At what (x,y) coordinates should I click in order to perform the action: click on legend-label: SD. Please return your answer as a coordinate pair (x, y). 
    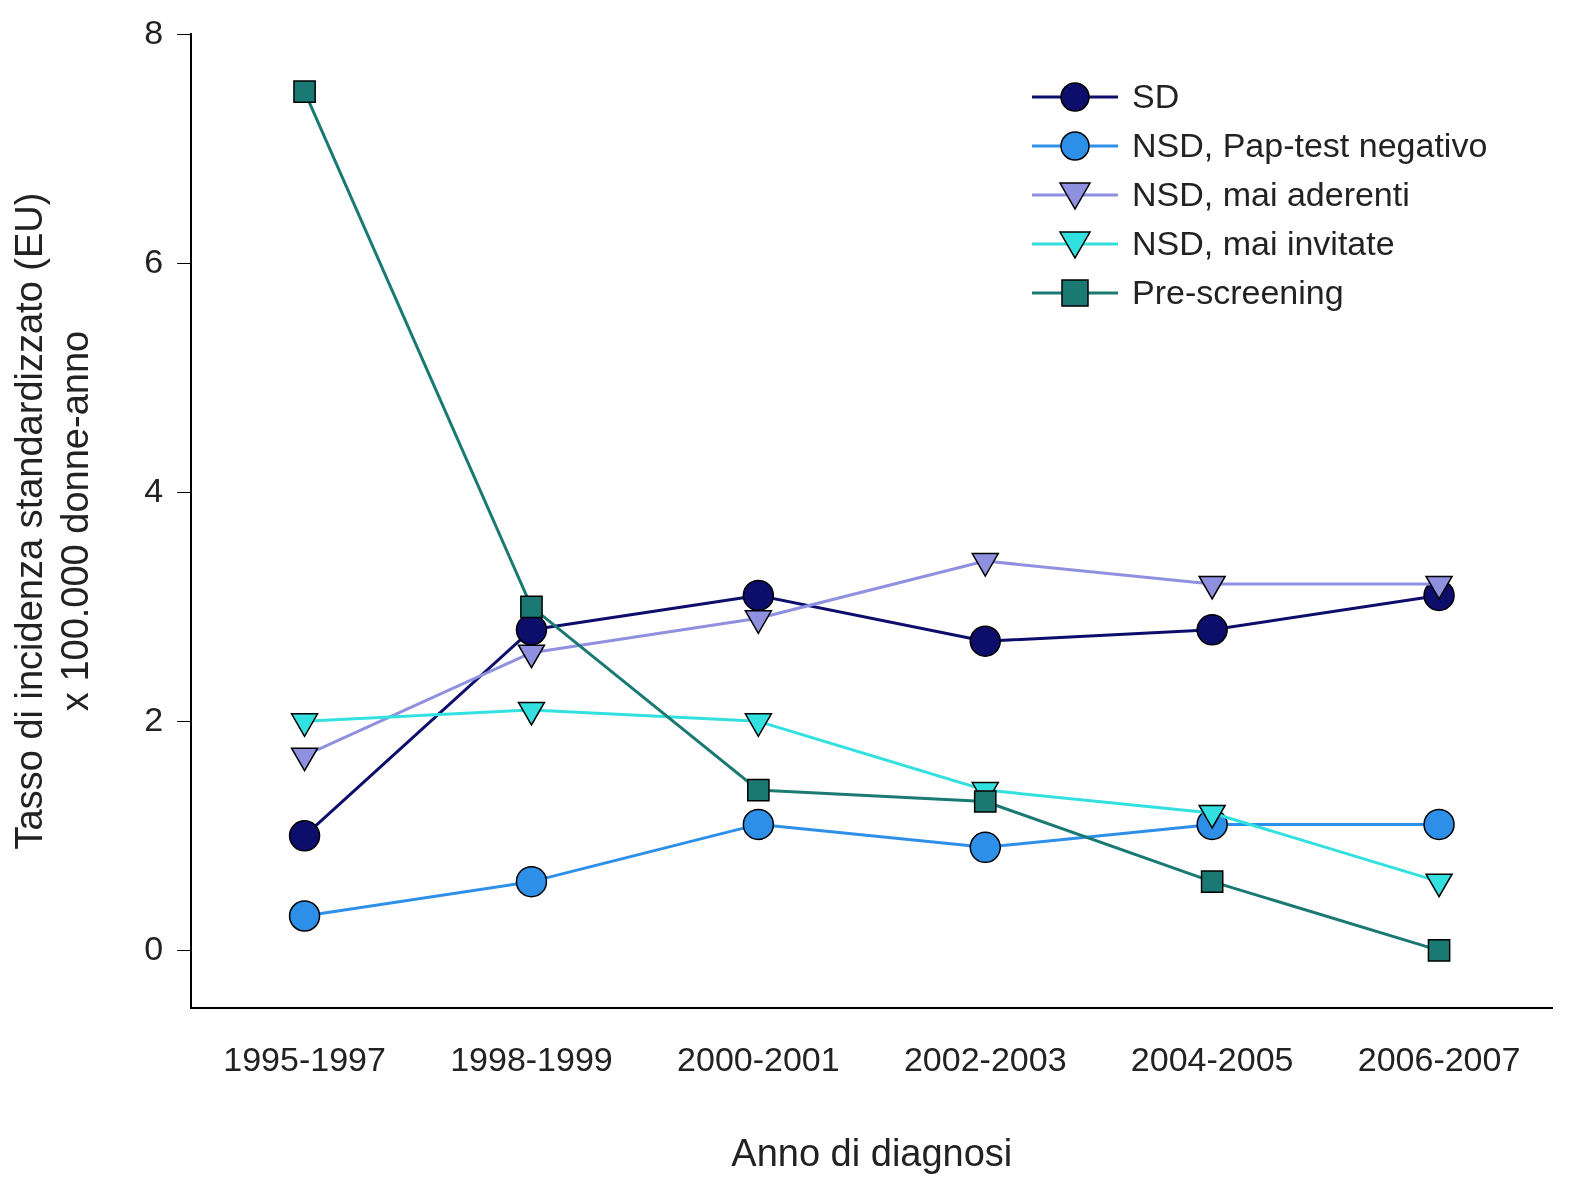
    Looking at the image, I should click on (1156, 96).